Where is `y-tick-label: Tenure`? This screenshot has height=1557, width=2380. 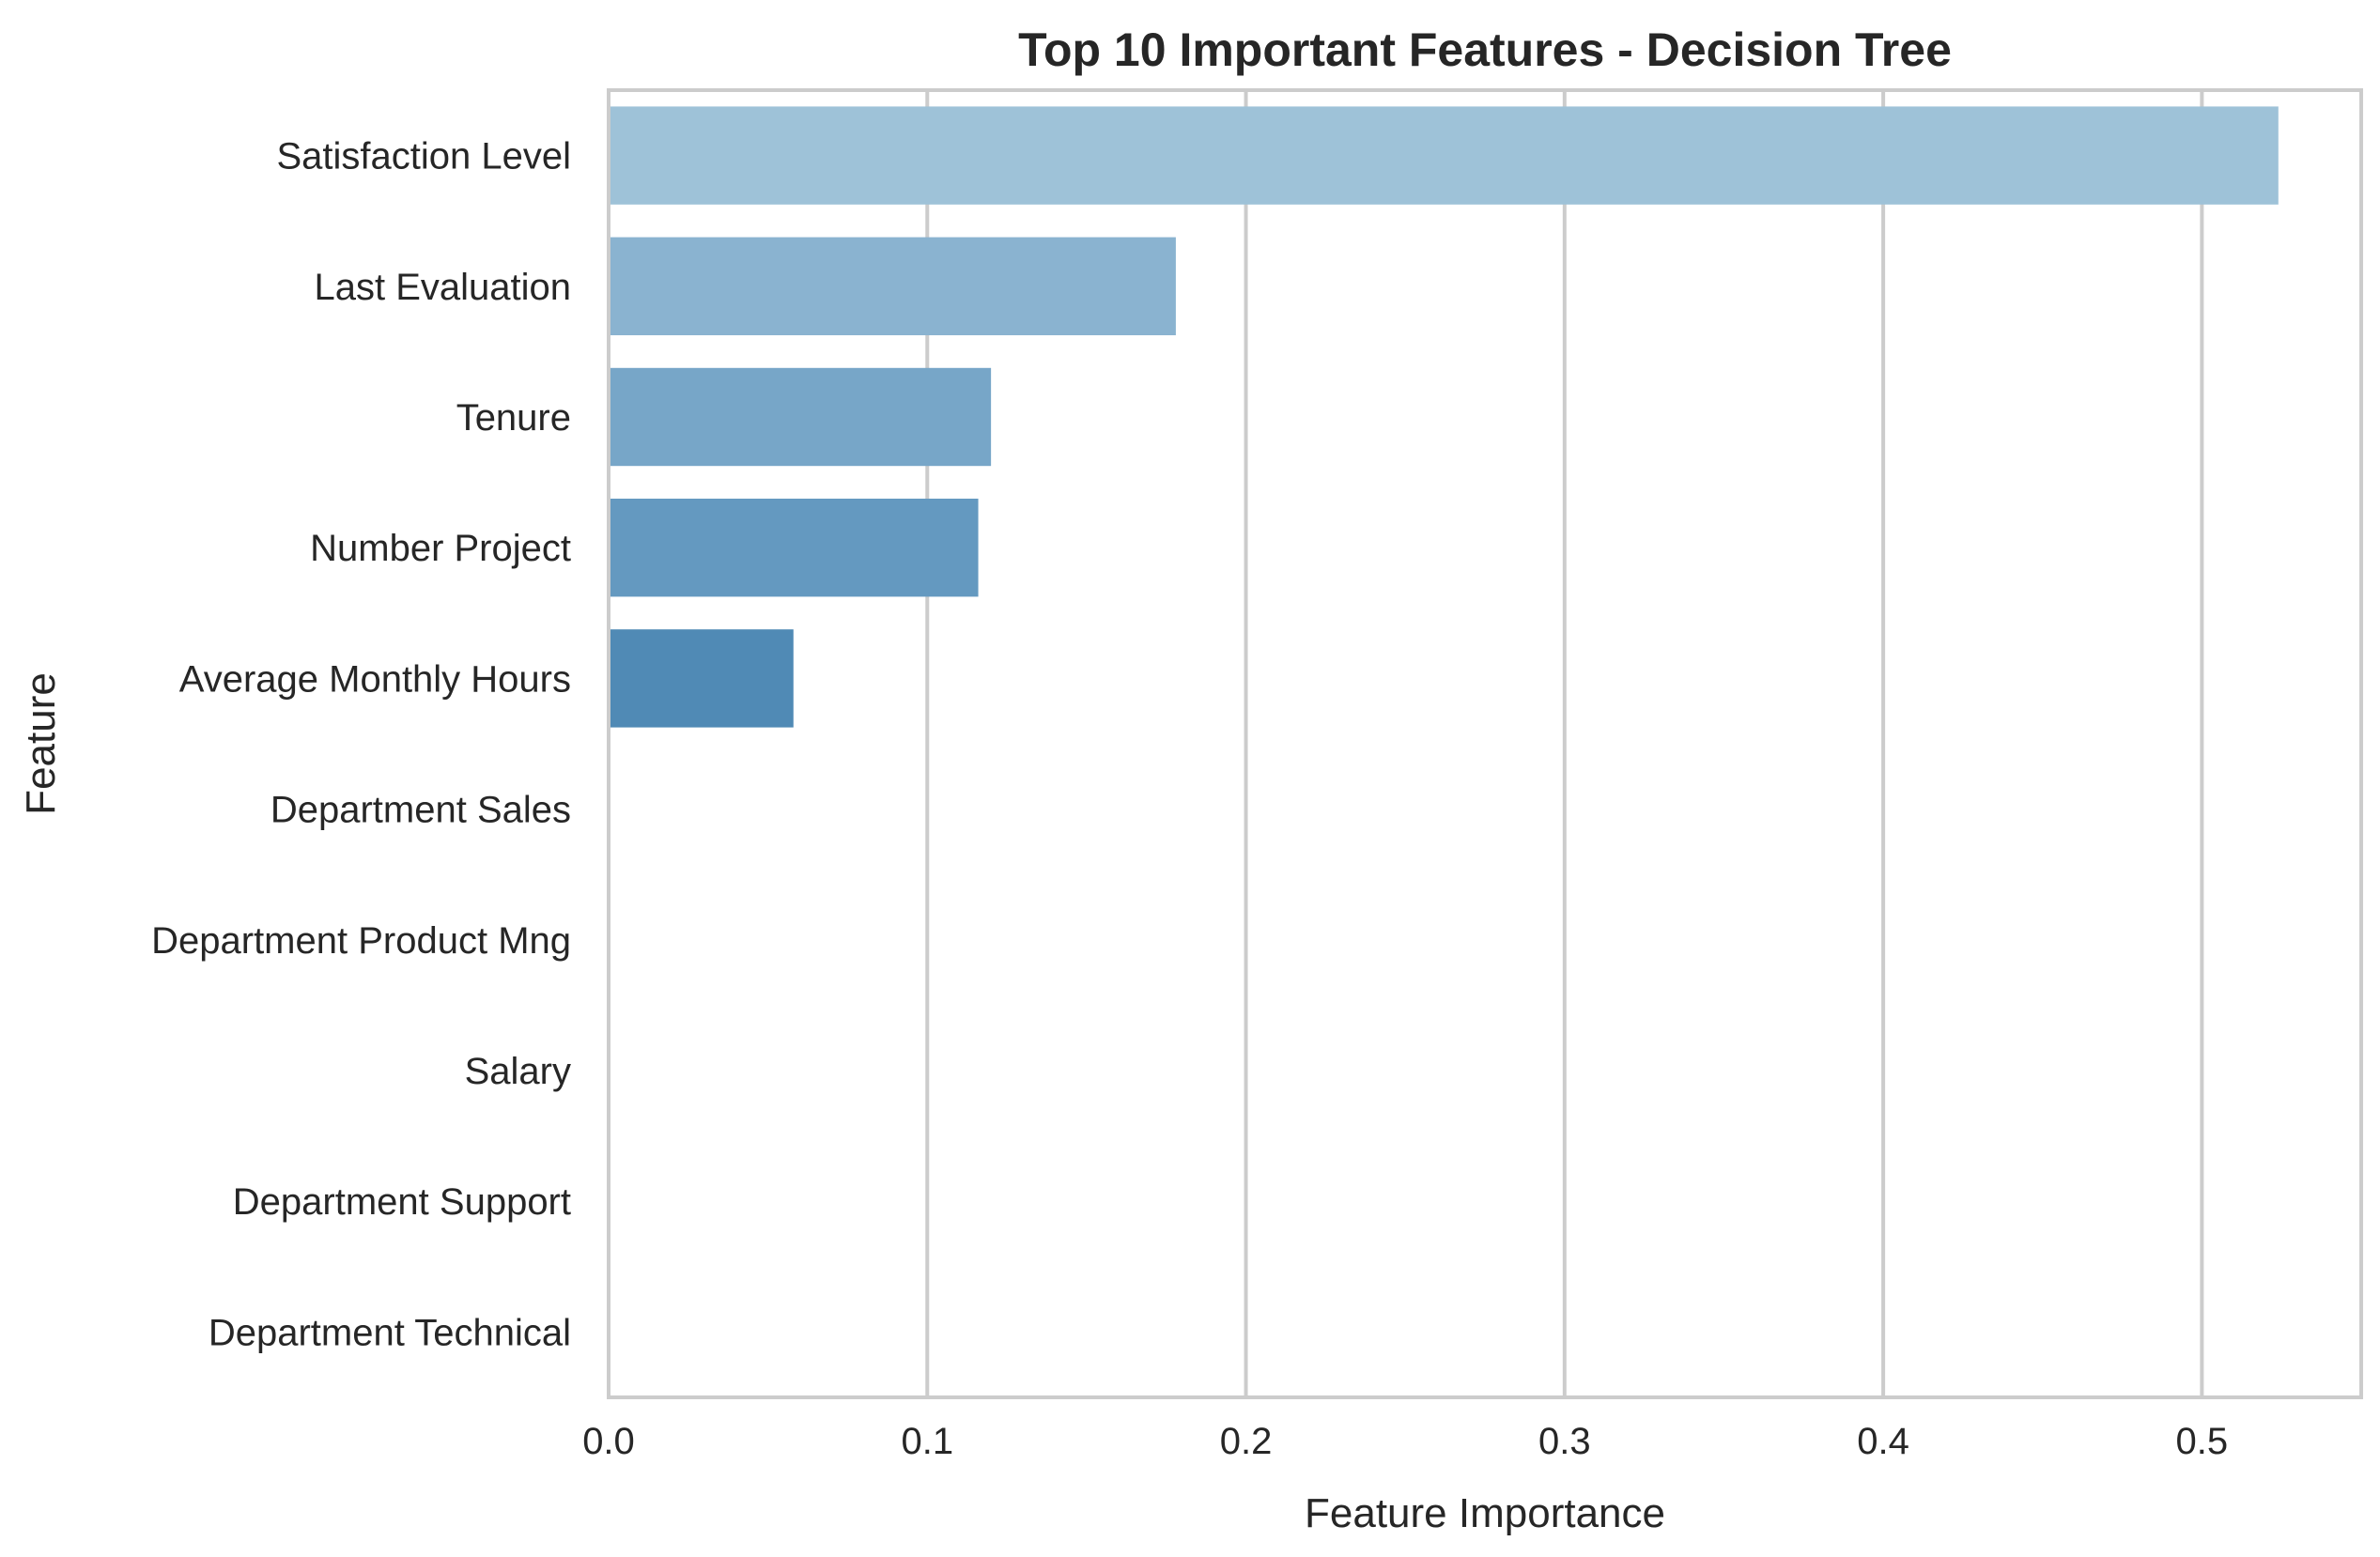
y-tick-label: Tenure is located at coordinates (513, 418).